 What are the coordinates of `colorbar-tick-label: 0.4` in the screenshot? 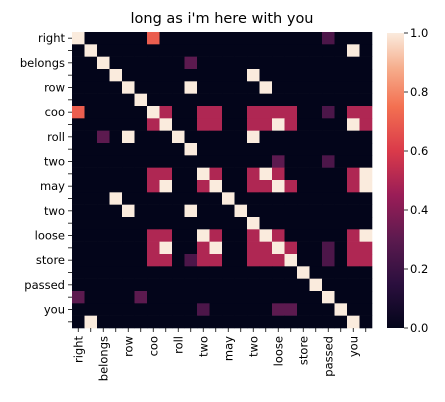 It's located at (419, 210).